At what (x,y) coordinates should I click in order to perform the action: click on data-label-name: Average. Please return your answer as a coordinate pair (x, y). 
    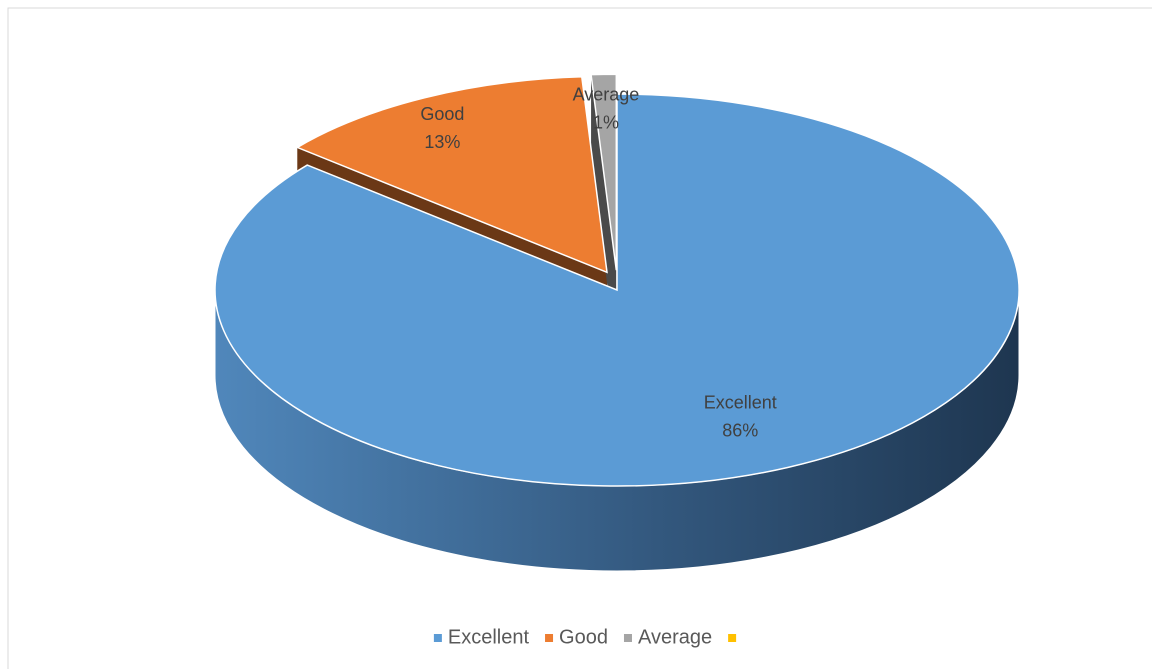
    Looking at the image, I should click on (606, 94).